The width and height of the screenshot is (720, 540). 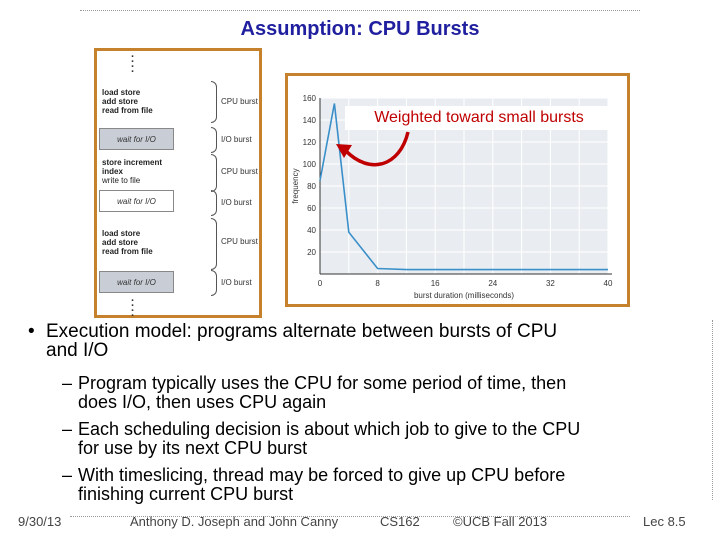 What do you see at coordinates (77, 350) in the screenshot?
I see `bullet-line: and I/O` at bounding box center [77, 350].